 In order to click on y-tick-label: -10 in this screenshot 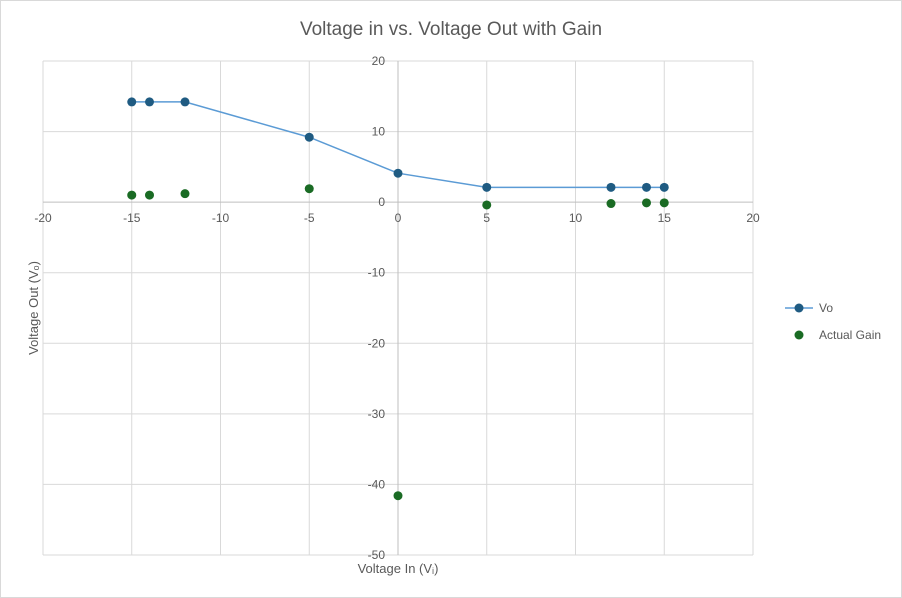, I will do `click(377, 273)`.